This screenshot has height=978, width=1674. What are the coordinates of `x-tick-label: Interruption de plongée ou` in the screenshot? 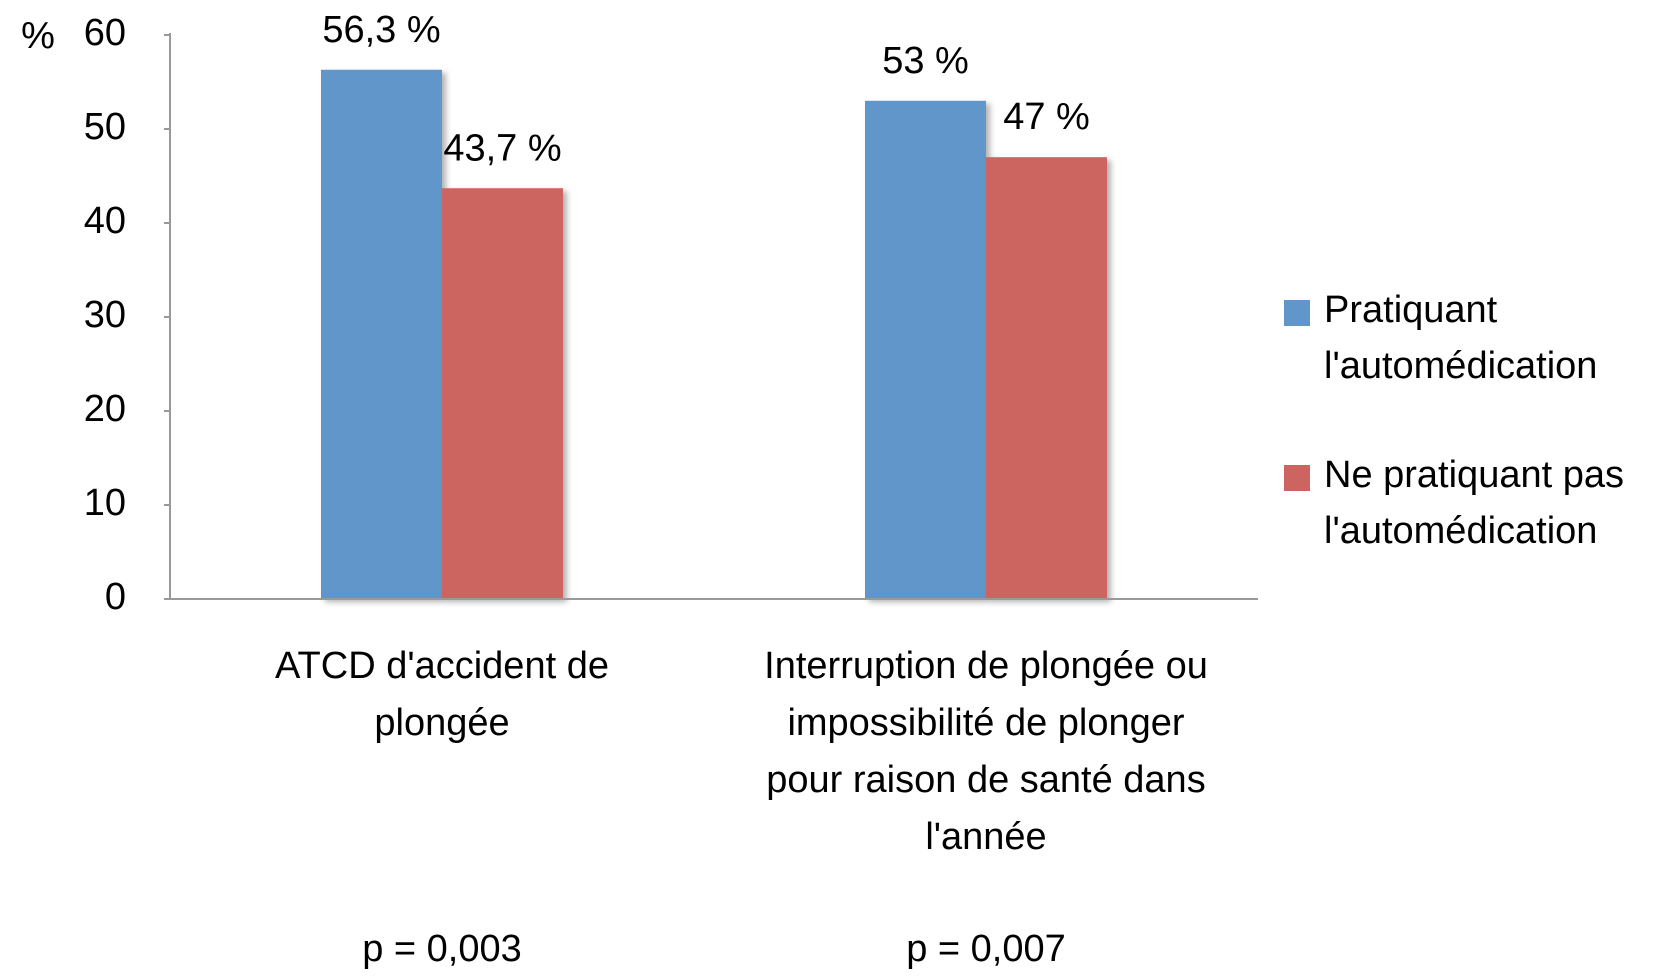 It's located at (986, 666).